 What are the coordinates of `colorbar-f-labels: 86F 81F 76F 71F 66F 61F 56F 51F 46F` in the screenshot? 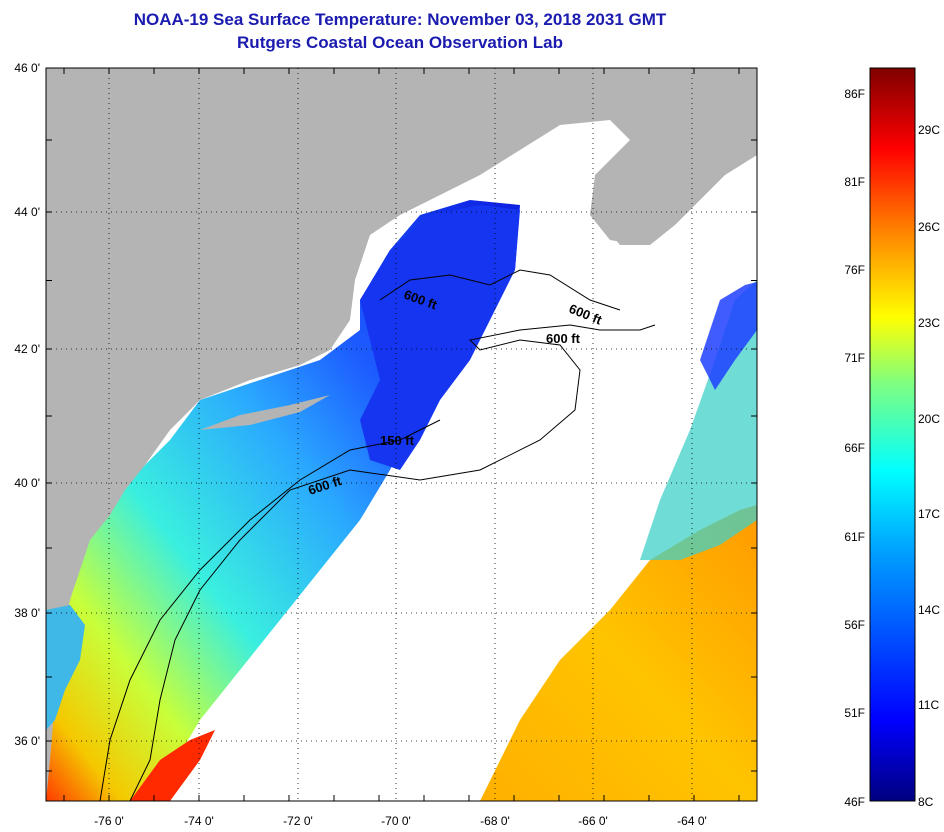 It's located at (854, 448).